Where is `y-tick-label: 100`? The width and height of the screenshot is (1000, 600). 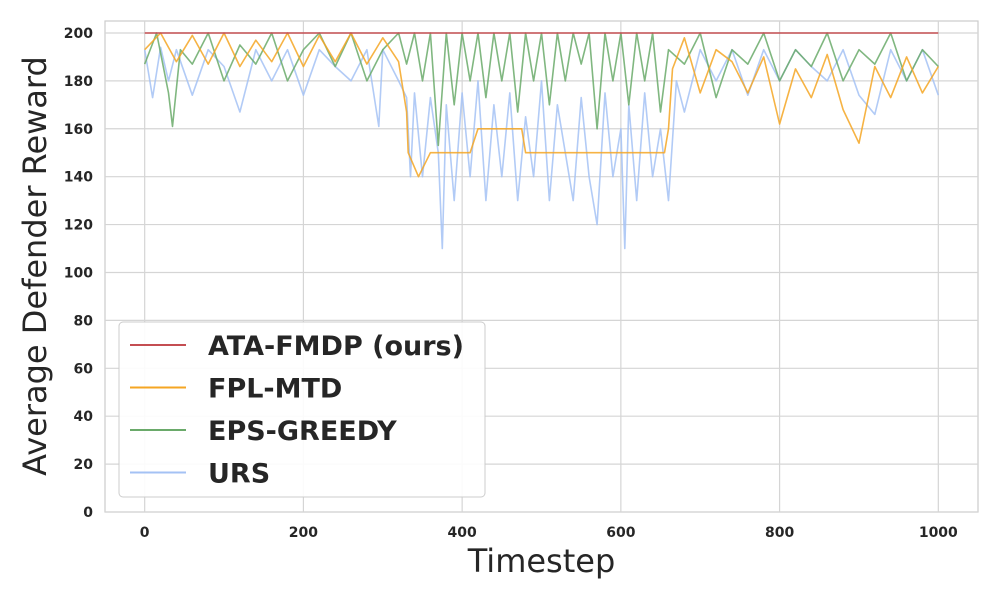 y-tick-label: 100 is located at coordinates (78, 273).